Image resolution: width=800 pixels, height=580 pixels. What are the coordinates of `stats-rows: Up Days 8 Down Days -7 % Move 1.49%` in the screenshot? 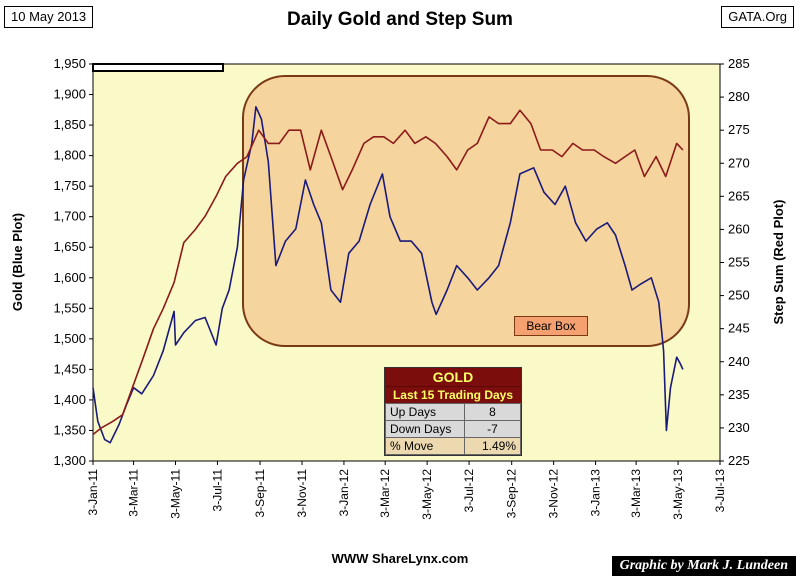 It's located at (453, 429).